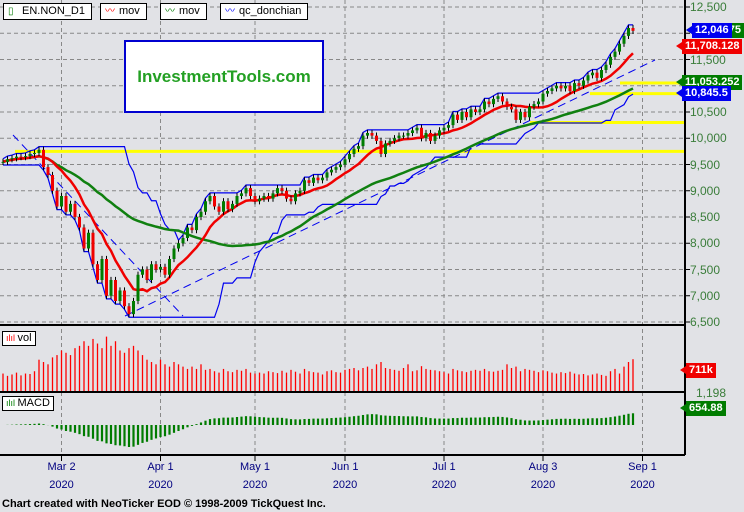 Image resolution: width=744 pixels, height=512 pixels. I want to click on price-tick-label: 12,500, so click(708, 7).